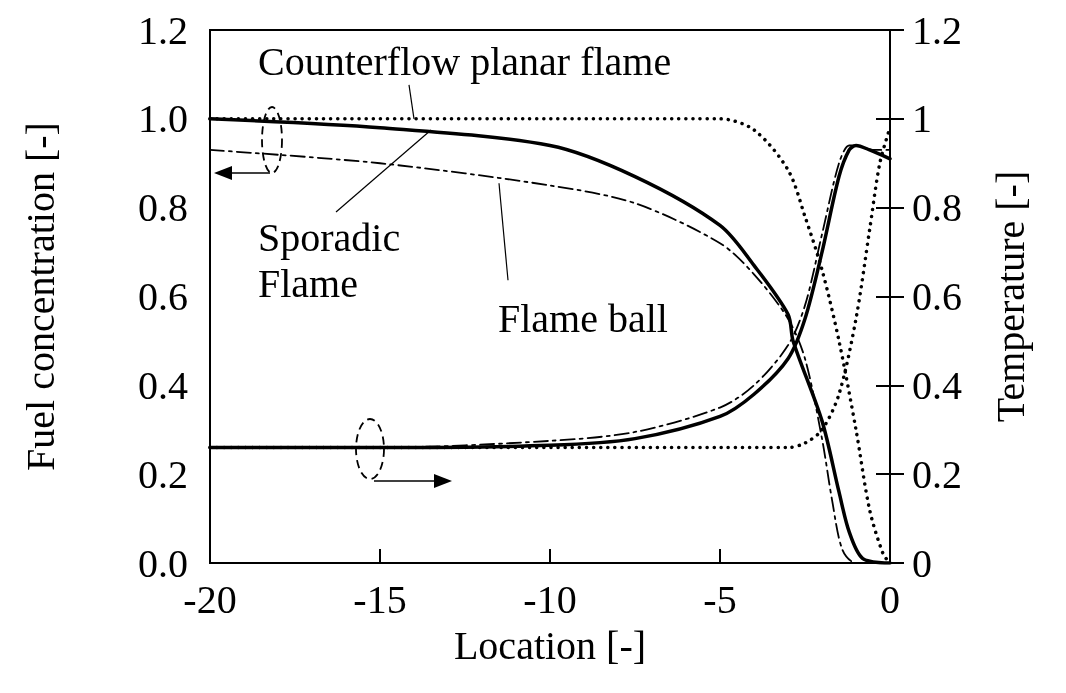 The height and width of the screenshot is (693, 1066). What do you see at coordinates (465, 62) in the screenshot?
I see `annotation: Counterflow planar flame` at bounding box center [465, 62].